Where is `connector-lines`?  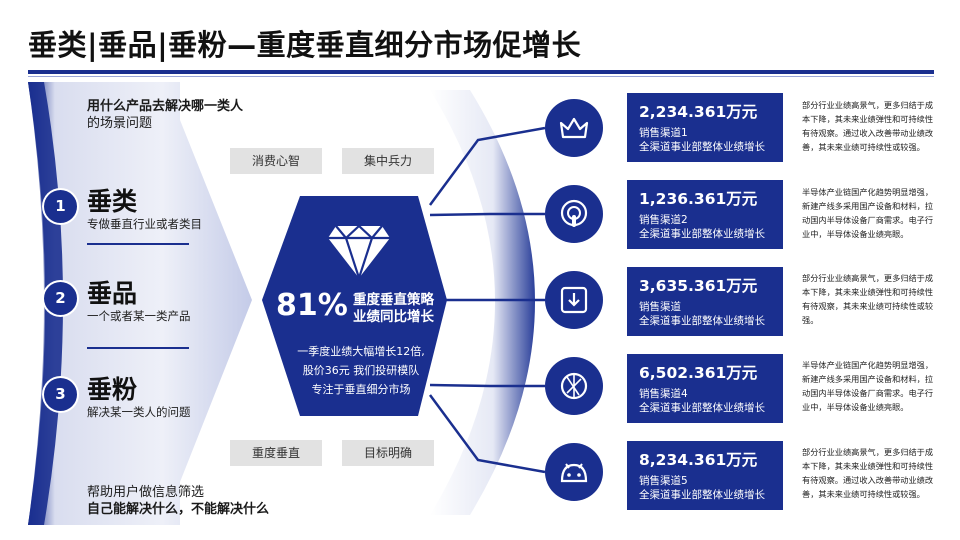 connector-lines is located at coordinates (487, 300).